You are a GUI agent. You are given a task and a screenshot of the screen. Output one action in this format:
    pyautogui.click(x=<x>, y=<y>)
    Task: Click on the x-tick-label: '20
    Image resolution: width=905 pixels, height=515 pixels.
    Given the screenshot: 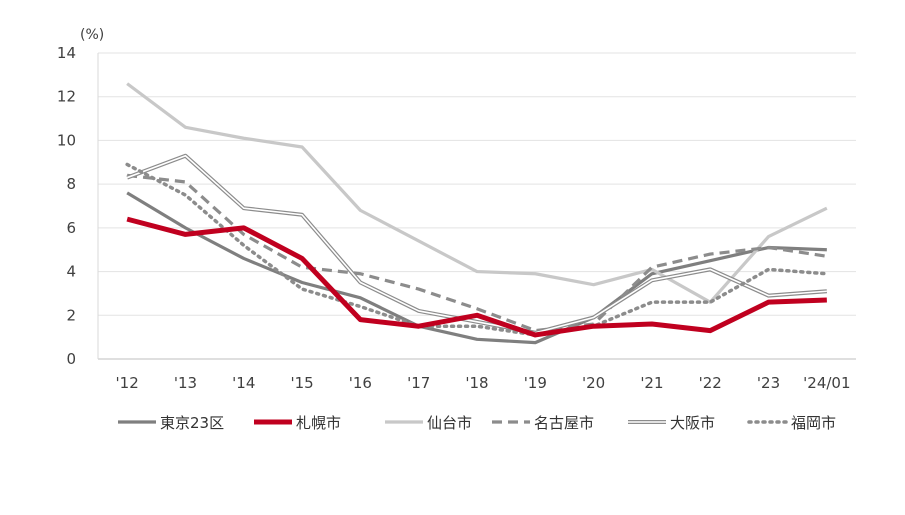 What is the action you would take?
    pyautogui.click(x=593, y=383)
    